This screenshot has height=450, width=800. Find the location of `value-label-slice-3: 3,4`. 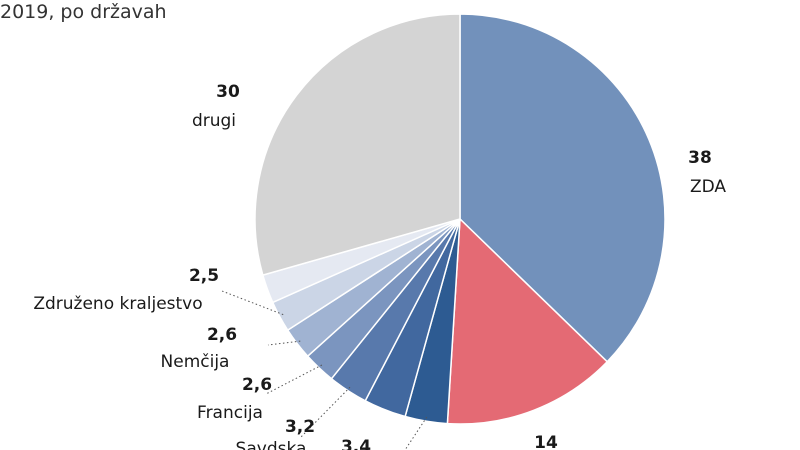

value-label-slice-3: 3,4 is located at coordinates (356, 443).